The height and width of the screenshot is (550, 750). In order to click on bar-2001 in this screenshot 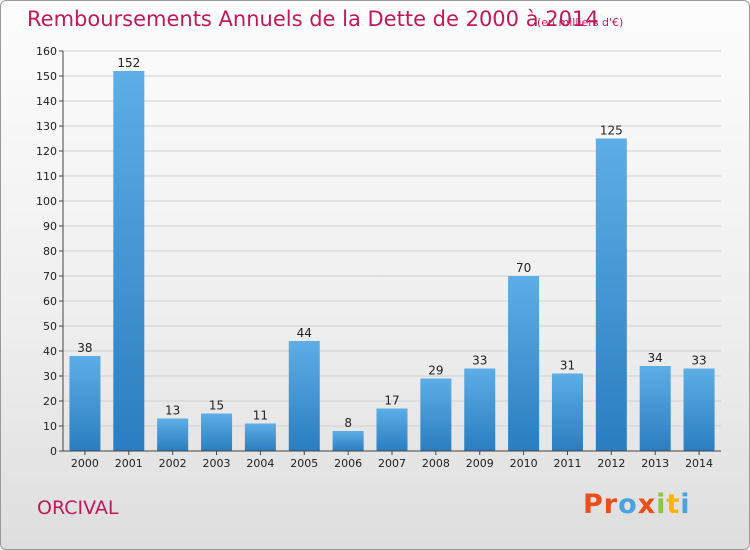, I will do `click(129, 261)`.